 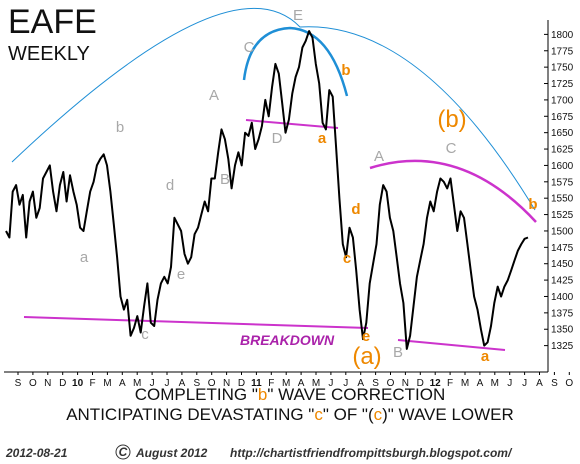 What do you see at coordinates (171, 453) in the screenshot?
I see `credit-copyright-text: August 2012` at bounding box center [171, 453].